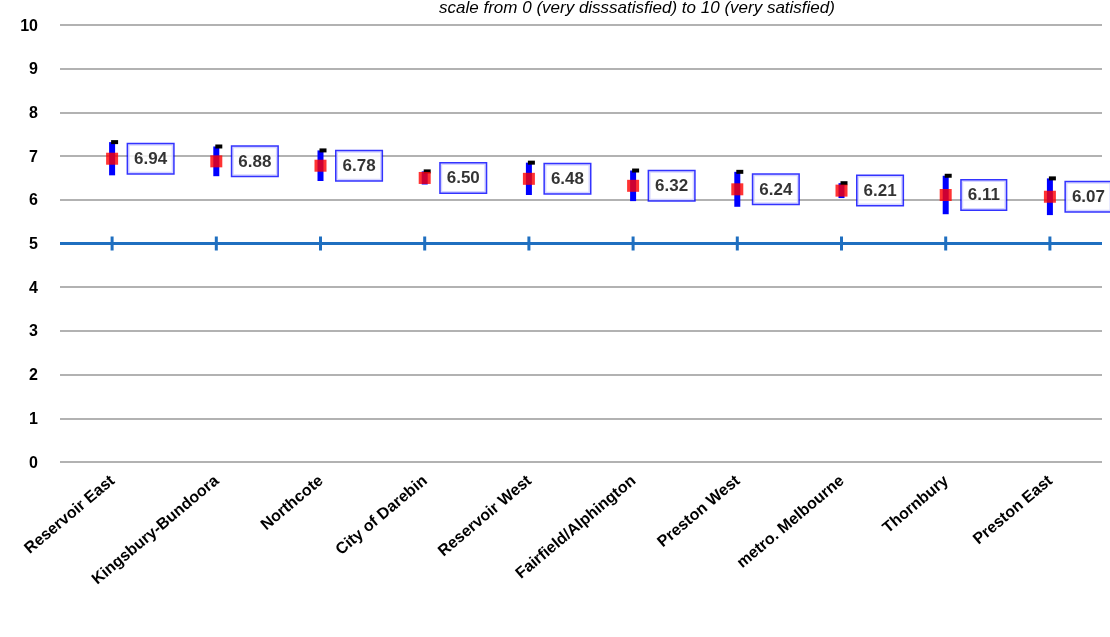  What do you see at coordinates (463, 178) in the screenshot?
I see `data-label: 6.50` at bounding box center [463, 178].